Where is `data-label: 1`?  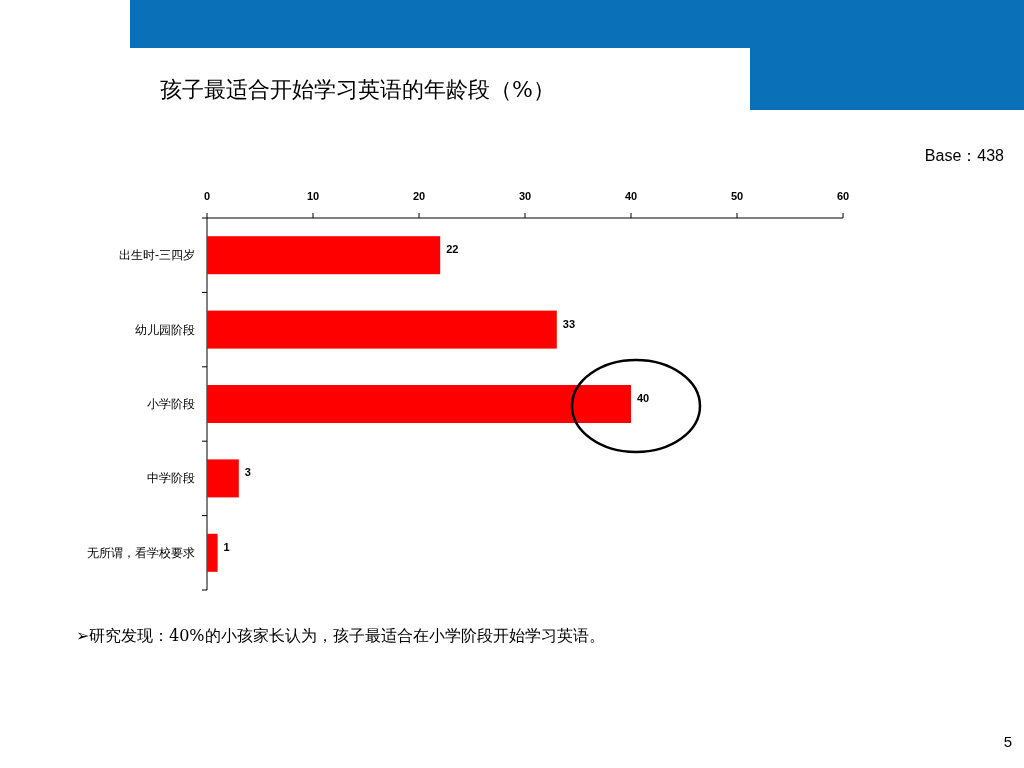
data-label: 1 is located at coordinates (226, 546).